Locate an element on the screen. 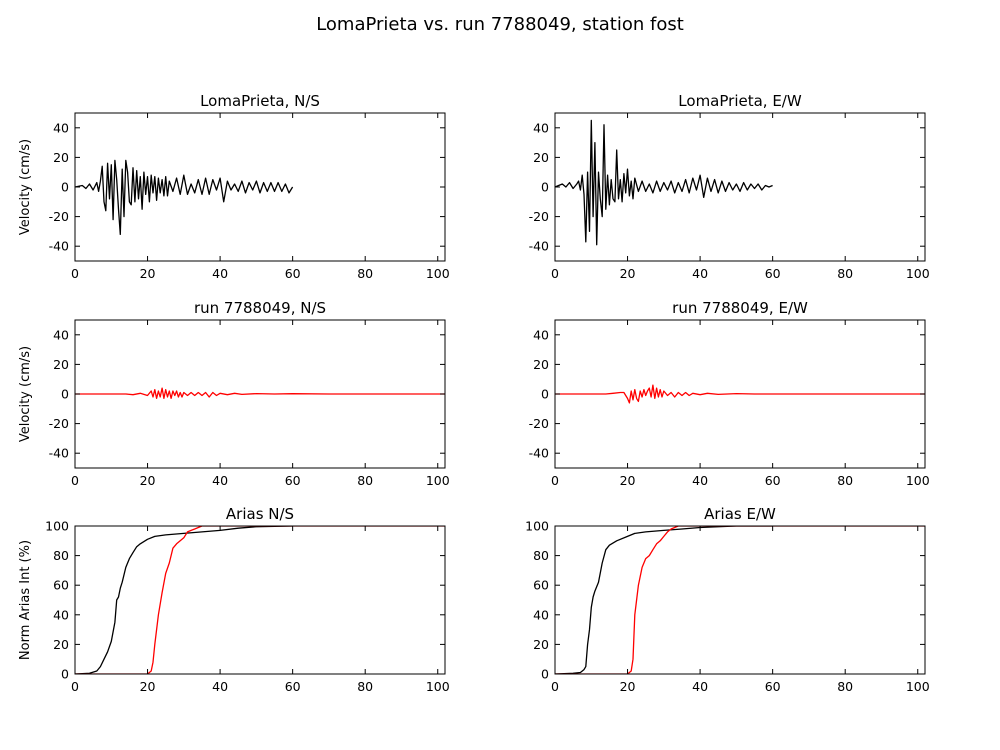 The width and height of the screenshot is (1000, 750). panel-title: LomaPrieta, N/S is located at coordinates (260, 101).